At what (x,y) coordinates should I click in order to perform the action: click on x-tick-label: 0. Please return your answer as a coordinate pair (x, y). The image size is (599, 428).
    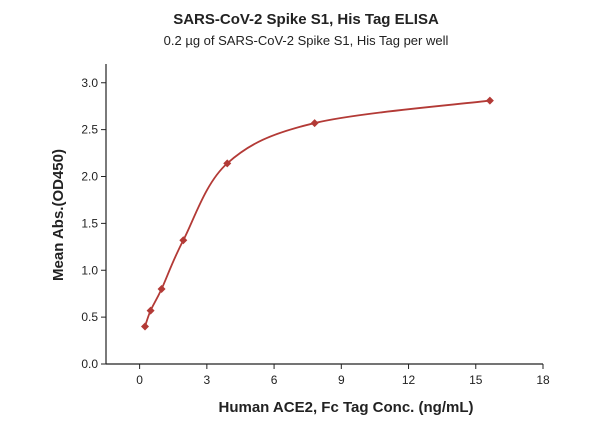
    Looking at the image, I should click on (139, 380).